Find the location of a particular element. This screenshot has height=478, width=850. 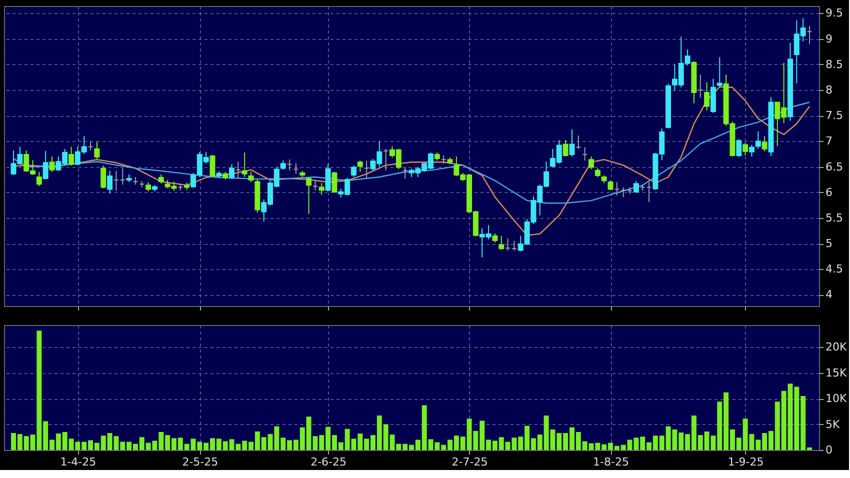

x-tick-label: 2-7-25 is located at coordinates (470, 462).